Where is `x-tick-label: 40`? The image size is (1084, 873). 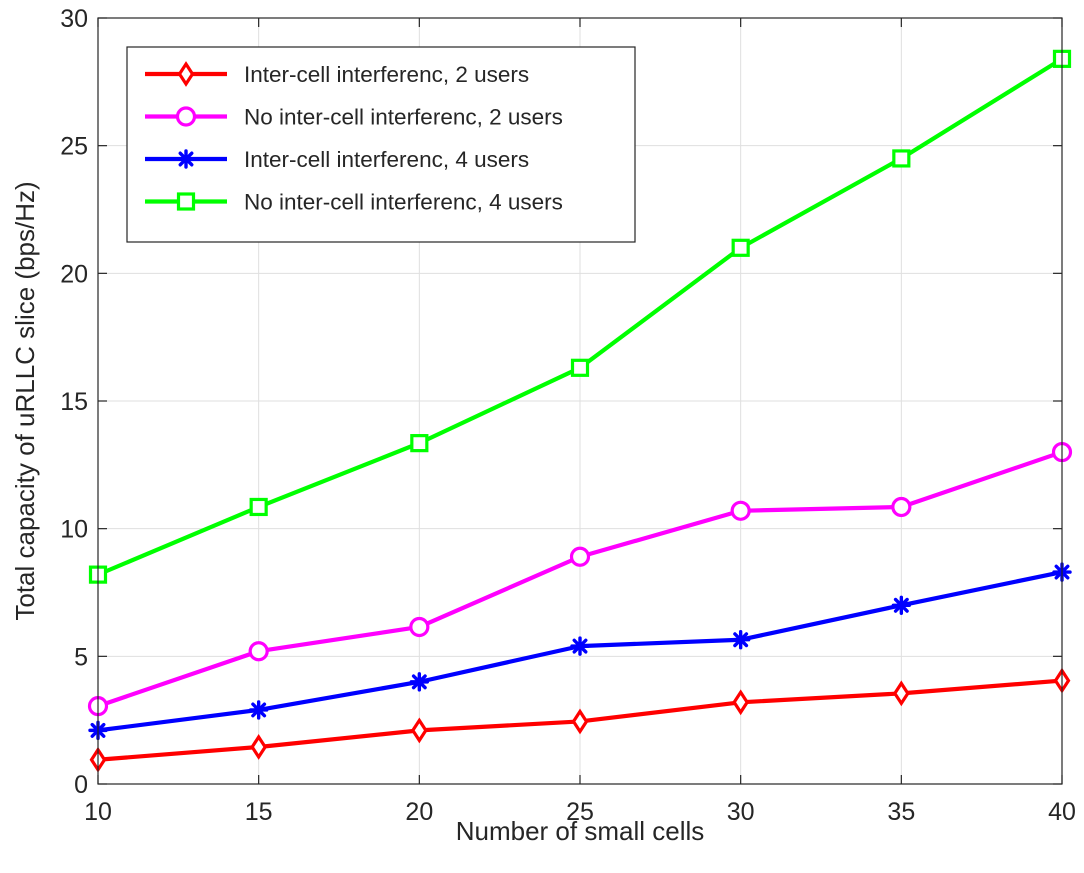
x-tick-label: 40 is located at coordinates (1062, 812).